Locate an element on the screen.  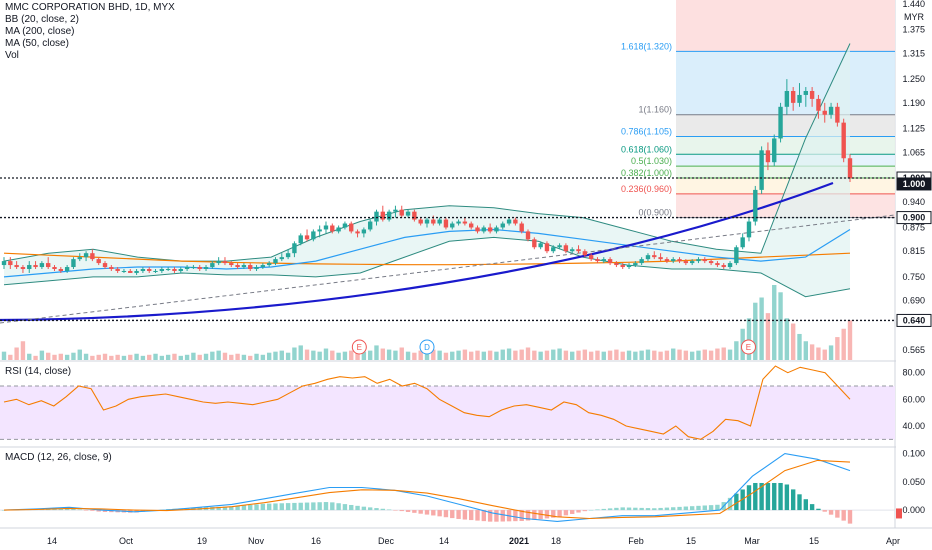
fib-level-label: 1.618(1.320) is located at coordinates (646, 46).